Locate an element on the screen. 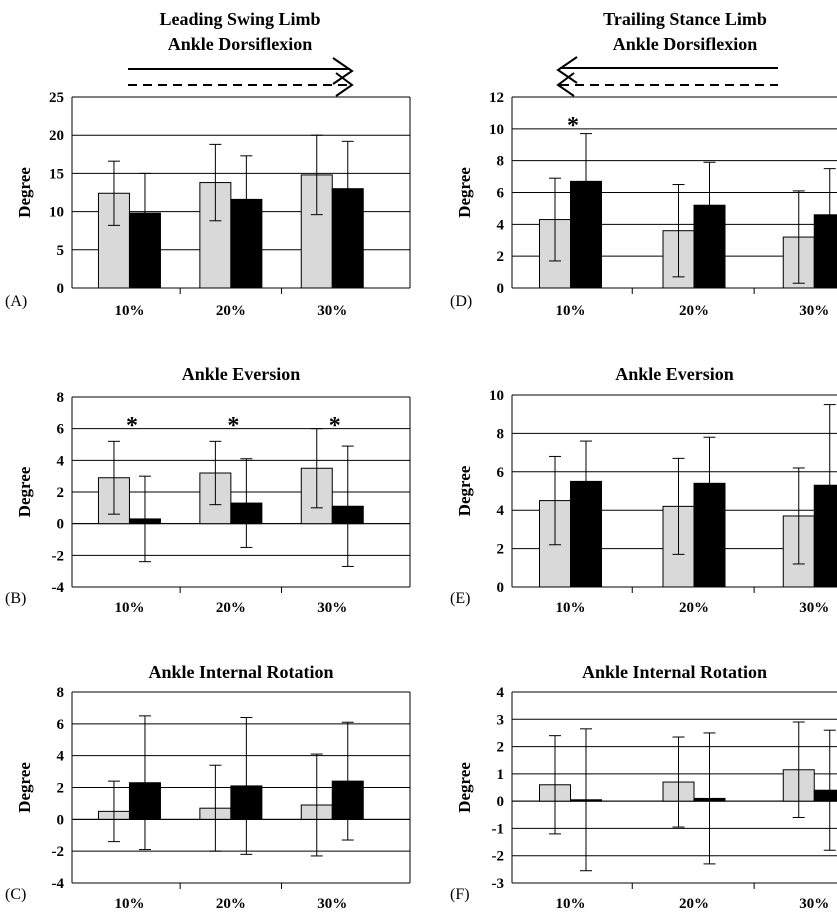  y-tick-label: 25 is located at coordinates (56, 98).